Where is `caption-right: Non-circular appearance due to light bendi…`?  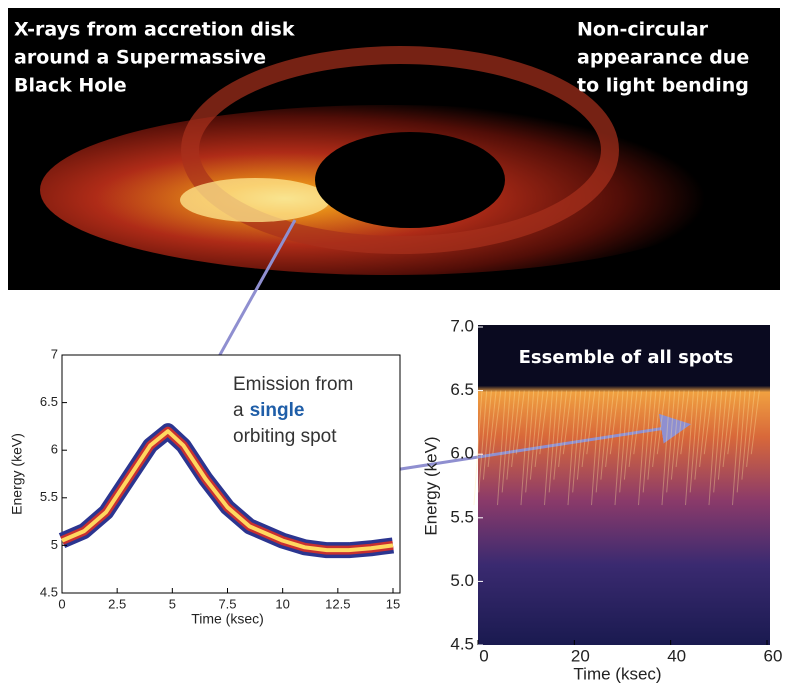
caption-right: Non-circular appearance due to light bendi… is located at coordinates (663, 58).